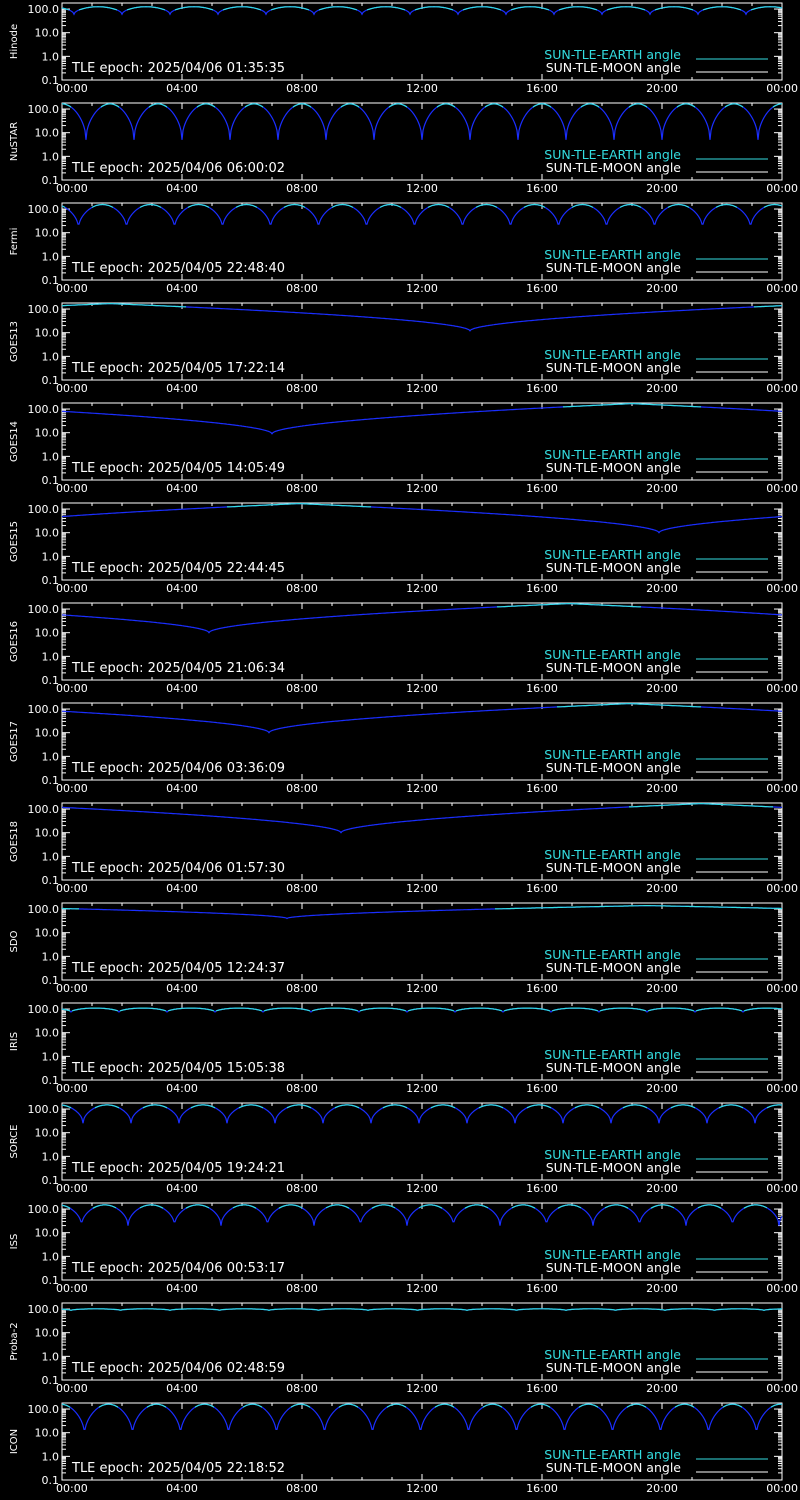 This screenshot has height=1500, width=800. Describe the element at coordinates (178, 1368) in the screenshot. I see `tle-epoch-label: TLE epoch: 2025/04/06 02:48:59` at that location.